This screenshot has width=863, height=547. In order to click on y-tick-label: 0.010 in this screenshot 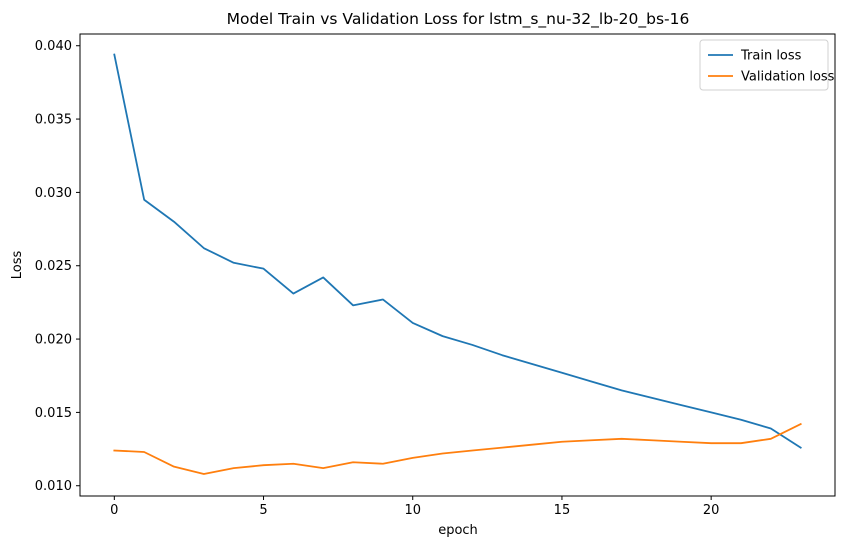, I will do `click(53, 486)`.